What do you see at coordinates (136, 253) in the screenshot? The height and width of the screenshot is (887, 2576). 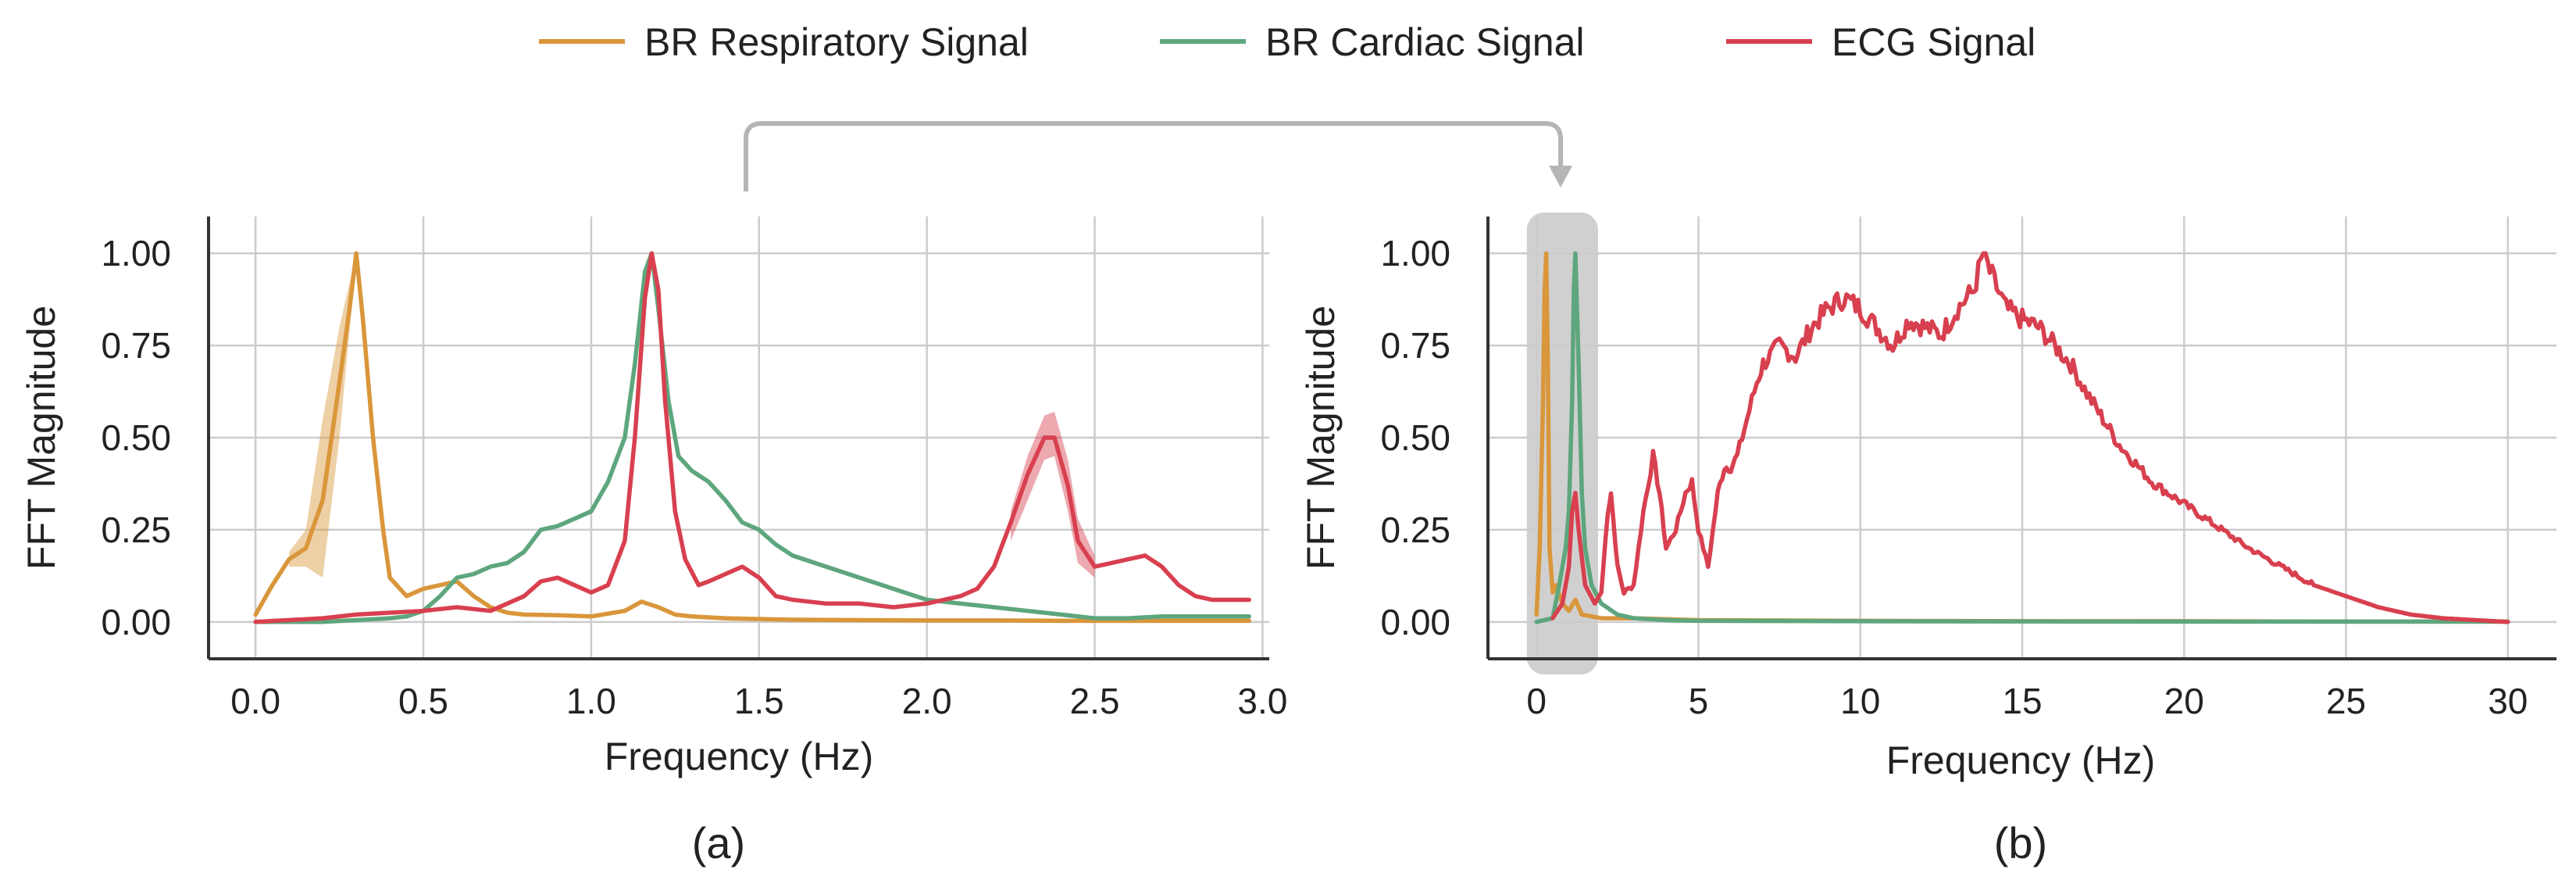 I see `panel-a-ytick-label-4: 1.00` at bounding box center [136, 253].